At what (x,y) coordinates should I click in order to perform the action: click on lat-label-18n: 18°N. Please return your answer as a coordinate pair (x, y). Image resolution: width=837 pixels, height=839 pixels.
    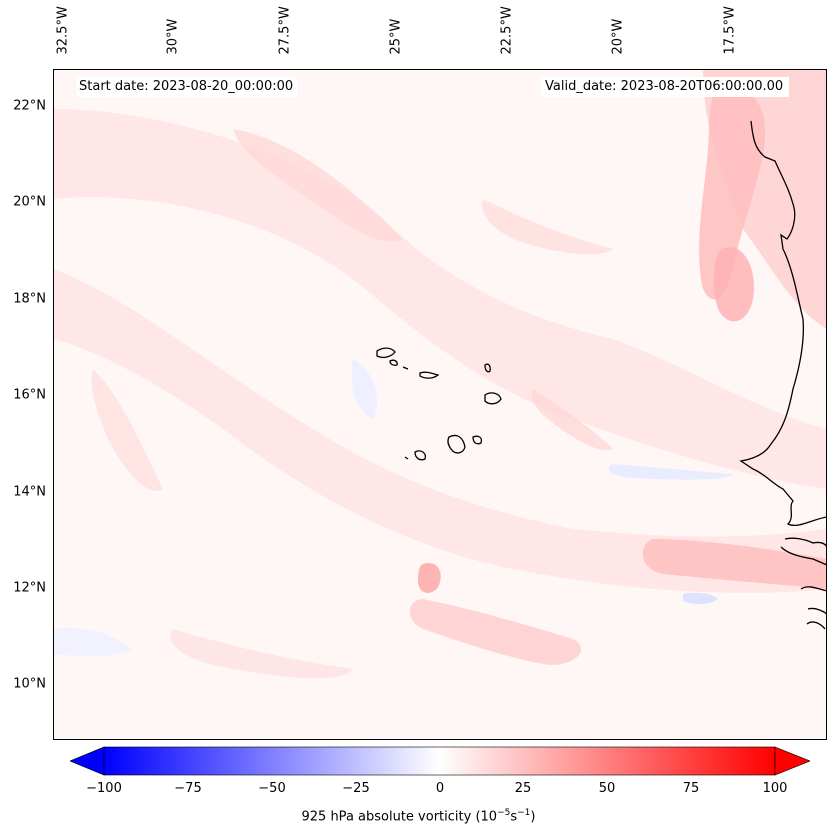
    Looking at the image, I should click on (29, 299).